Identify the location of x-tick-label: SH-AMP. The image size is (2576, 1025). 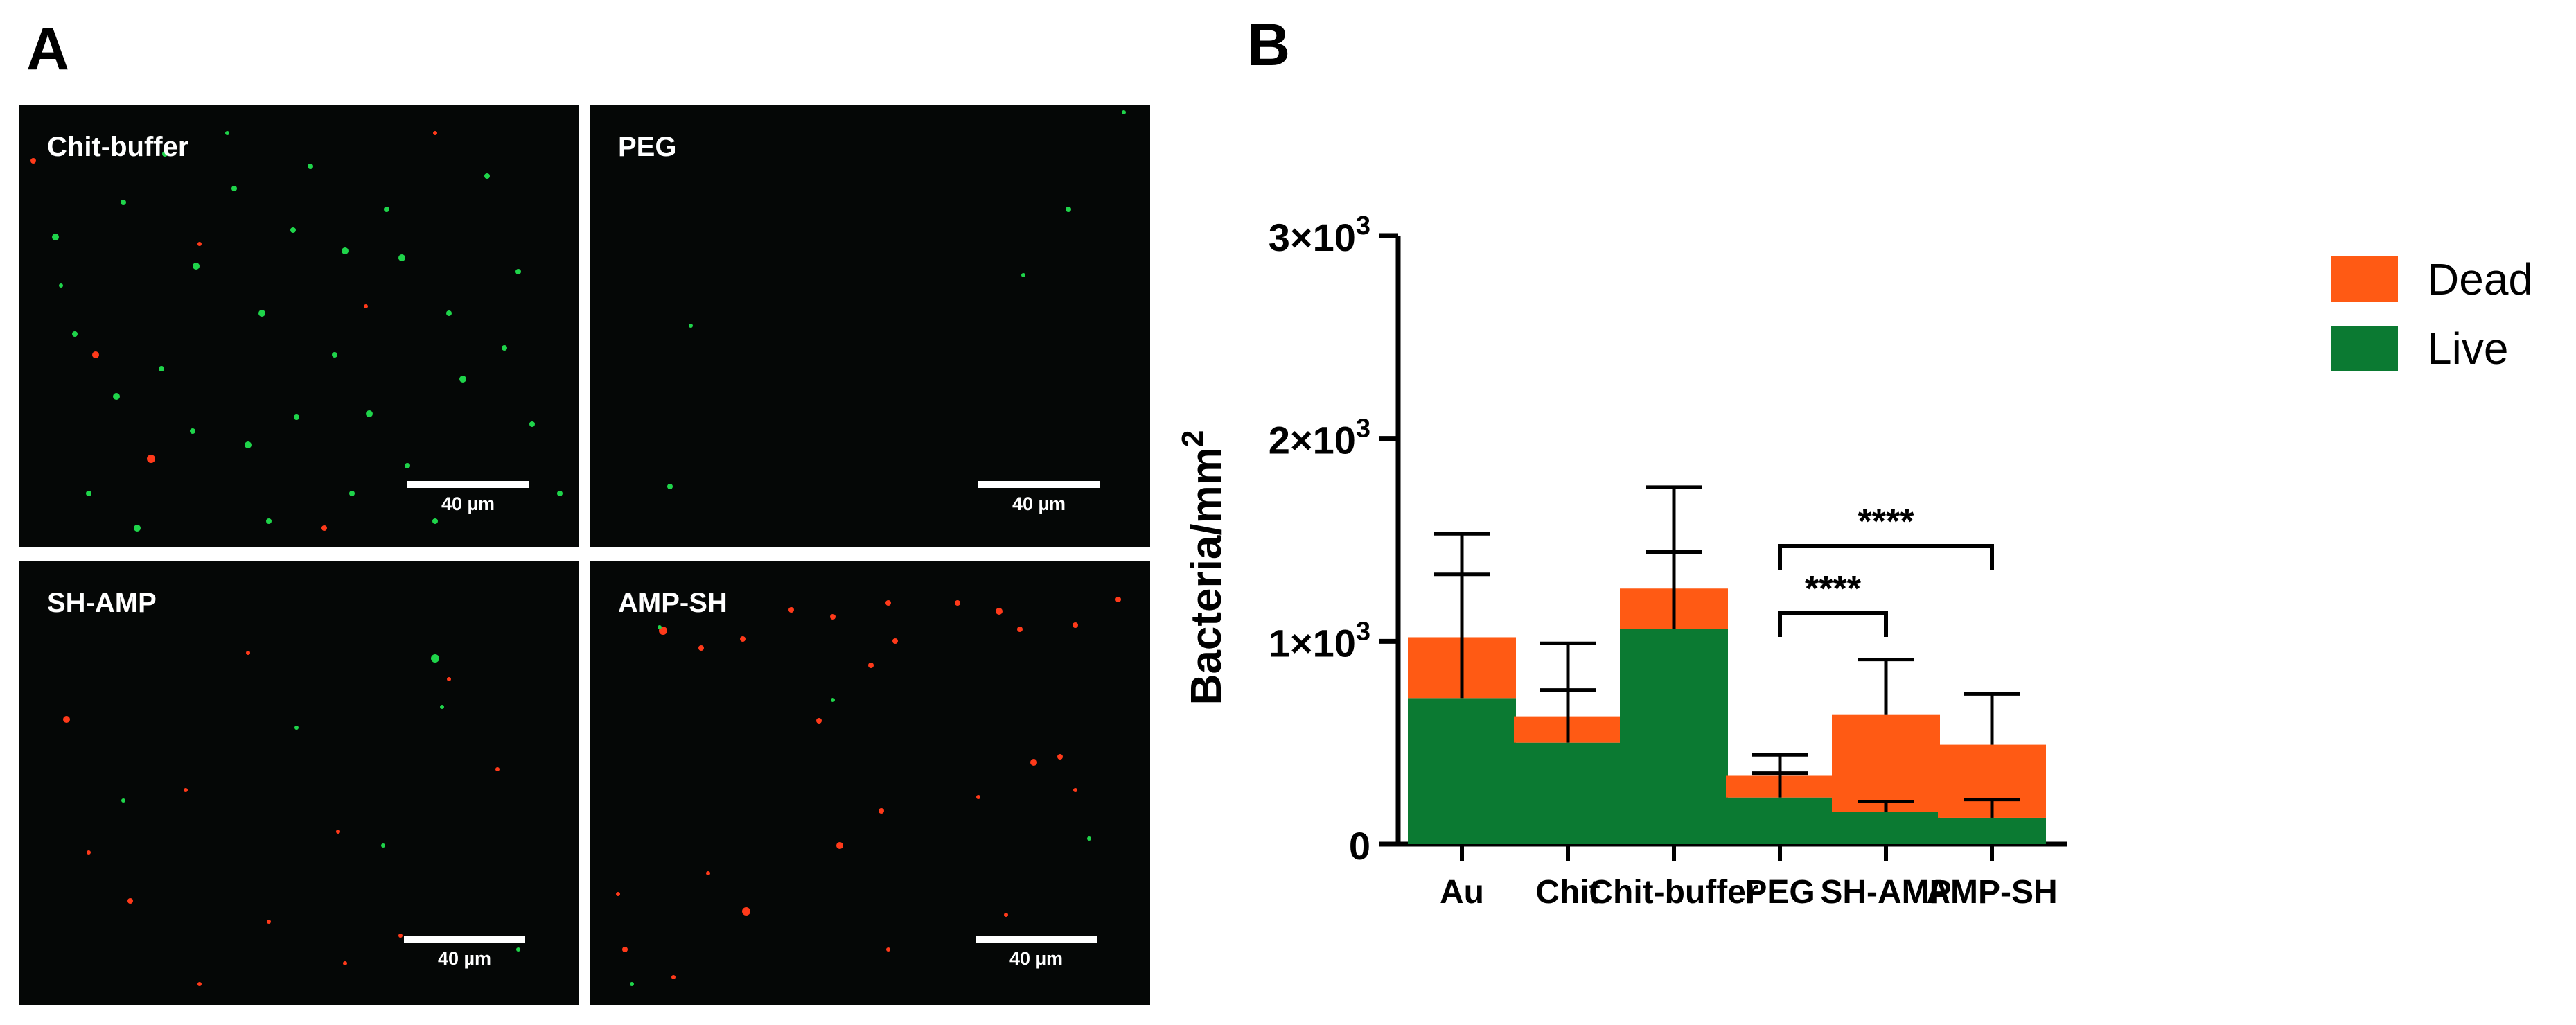
(1886, 892).